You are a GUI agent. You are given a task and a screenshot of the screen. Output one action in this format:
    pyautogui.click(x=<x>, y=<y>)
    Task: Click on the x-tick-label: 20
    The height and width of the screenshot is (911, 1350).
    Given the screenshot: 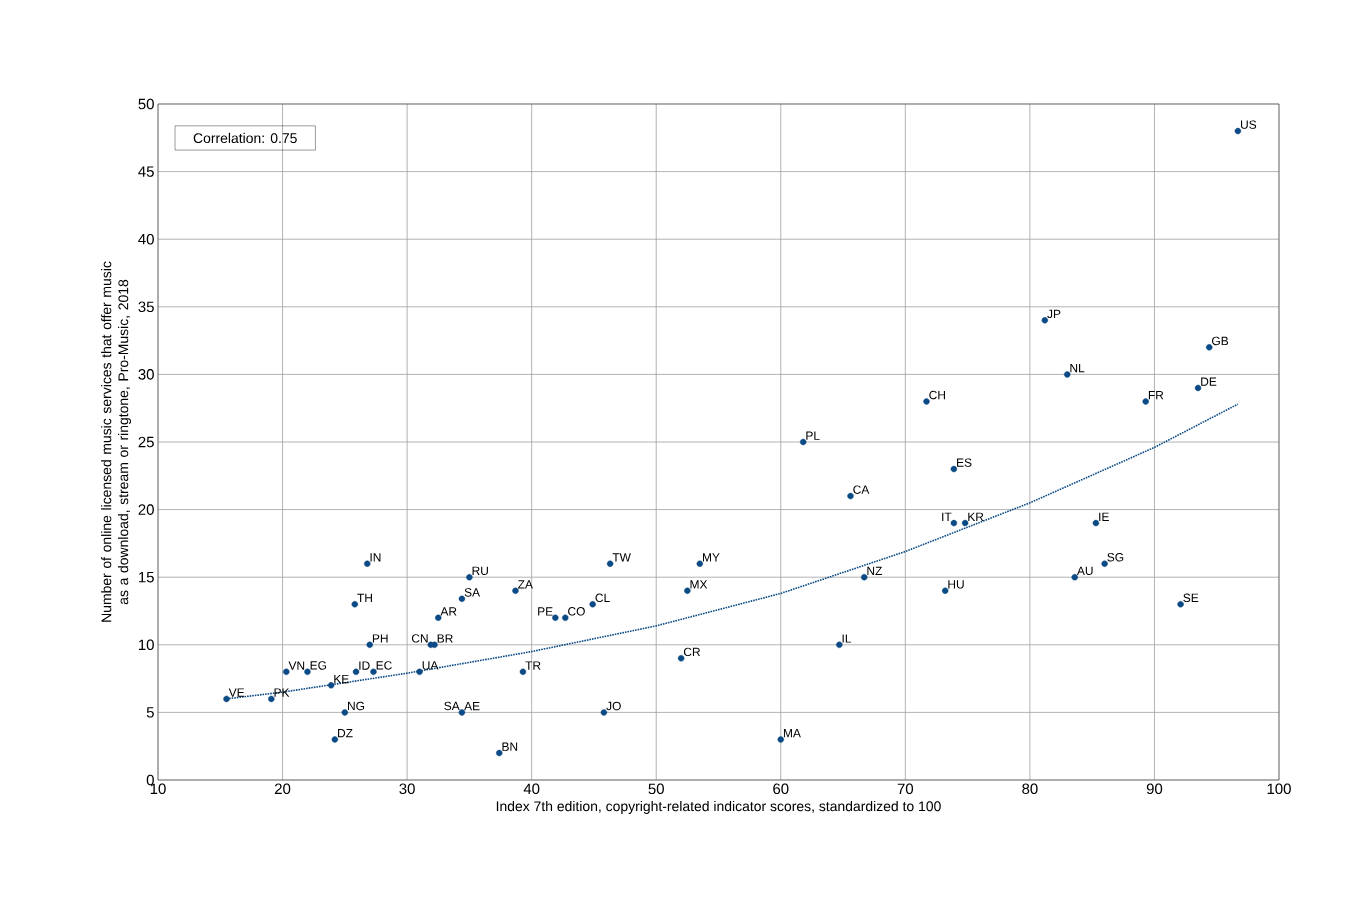 What is the action you would take?
    pyautogui.click(x=282, y=789)
    